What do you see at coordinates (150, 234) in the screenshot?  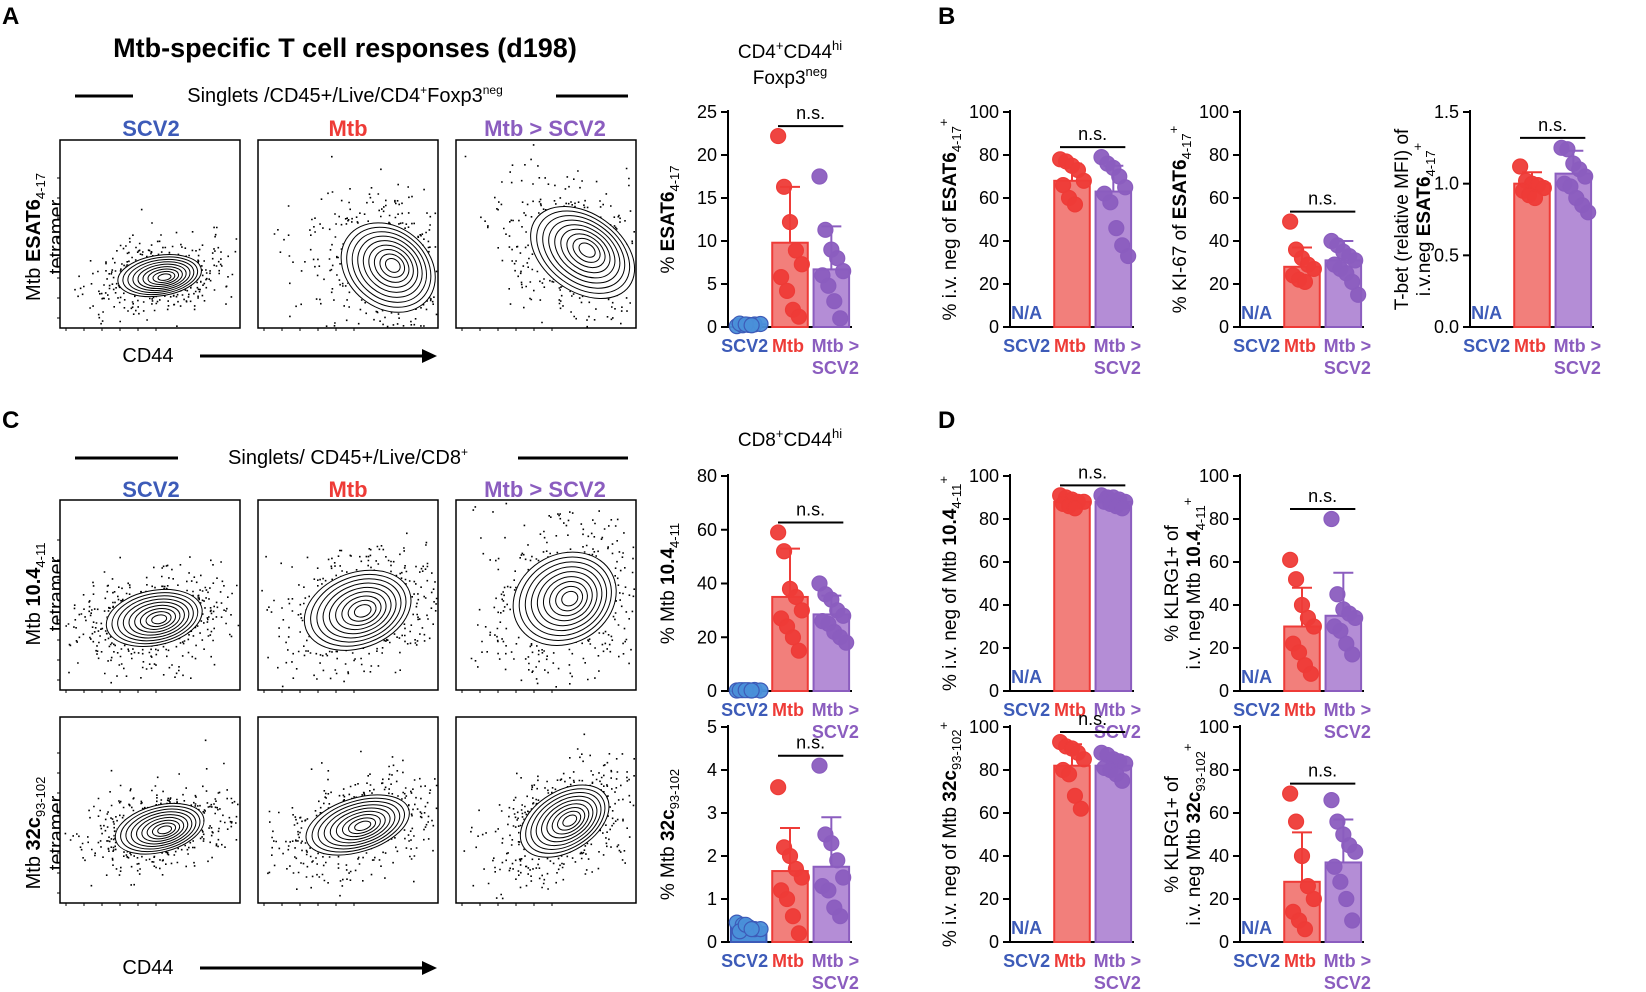 I see `flow-plot-frame` at bounding box center [150, 234].